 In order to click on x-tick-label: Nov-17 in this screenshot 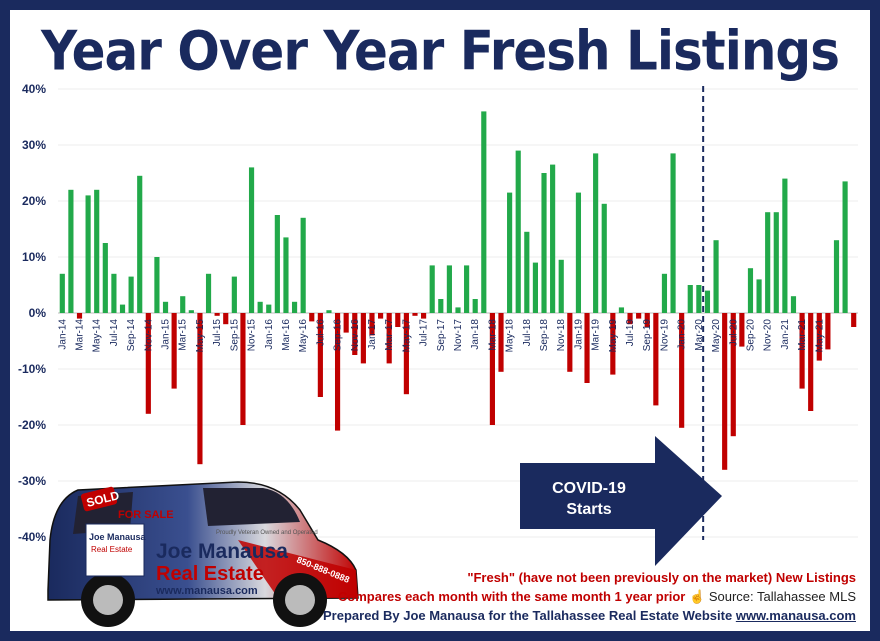, I will do `click(458, 335)`.